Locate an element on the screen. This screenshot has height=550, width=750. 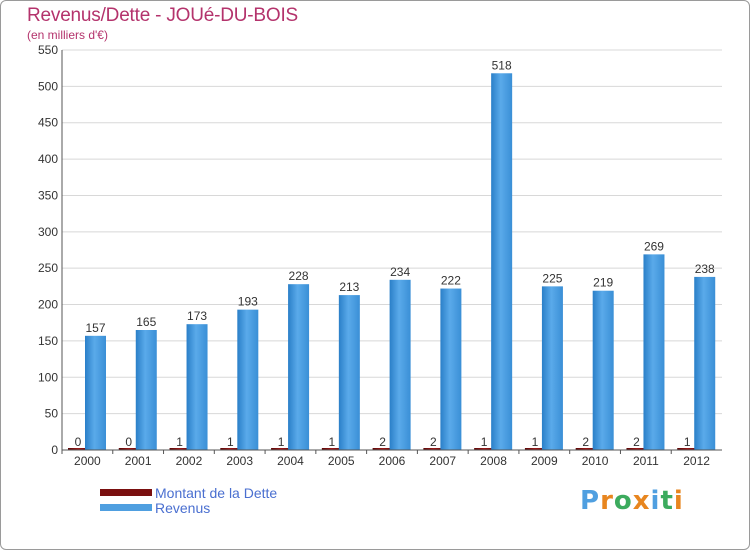
logo-letter: P is located at coordinates (590, 501).